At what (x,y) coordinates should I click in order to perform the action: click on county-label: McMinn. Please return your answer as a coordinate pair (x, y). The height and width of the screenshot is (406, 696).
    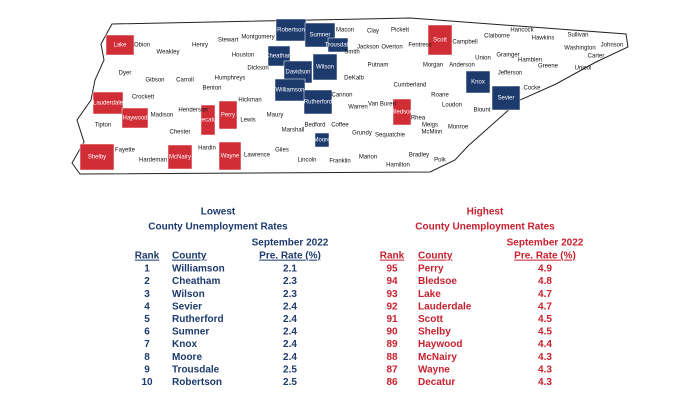
    Looking at the image, I should click on (431, 133).